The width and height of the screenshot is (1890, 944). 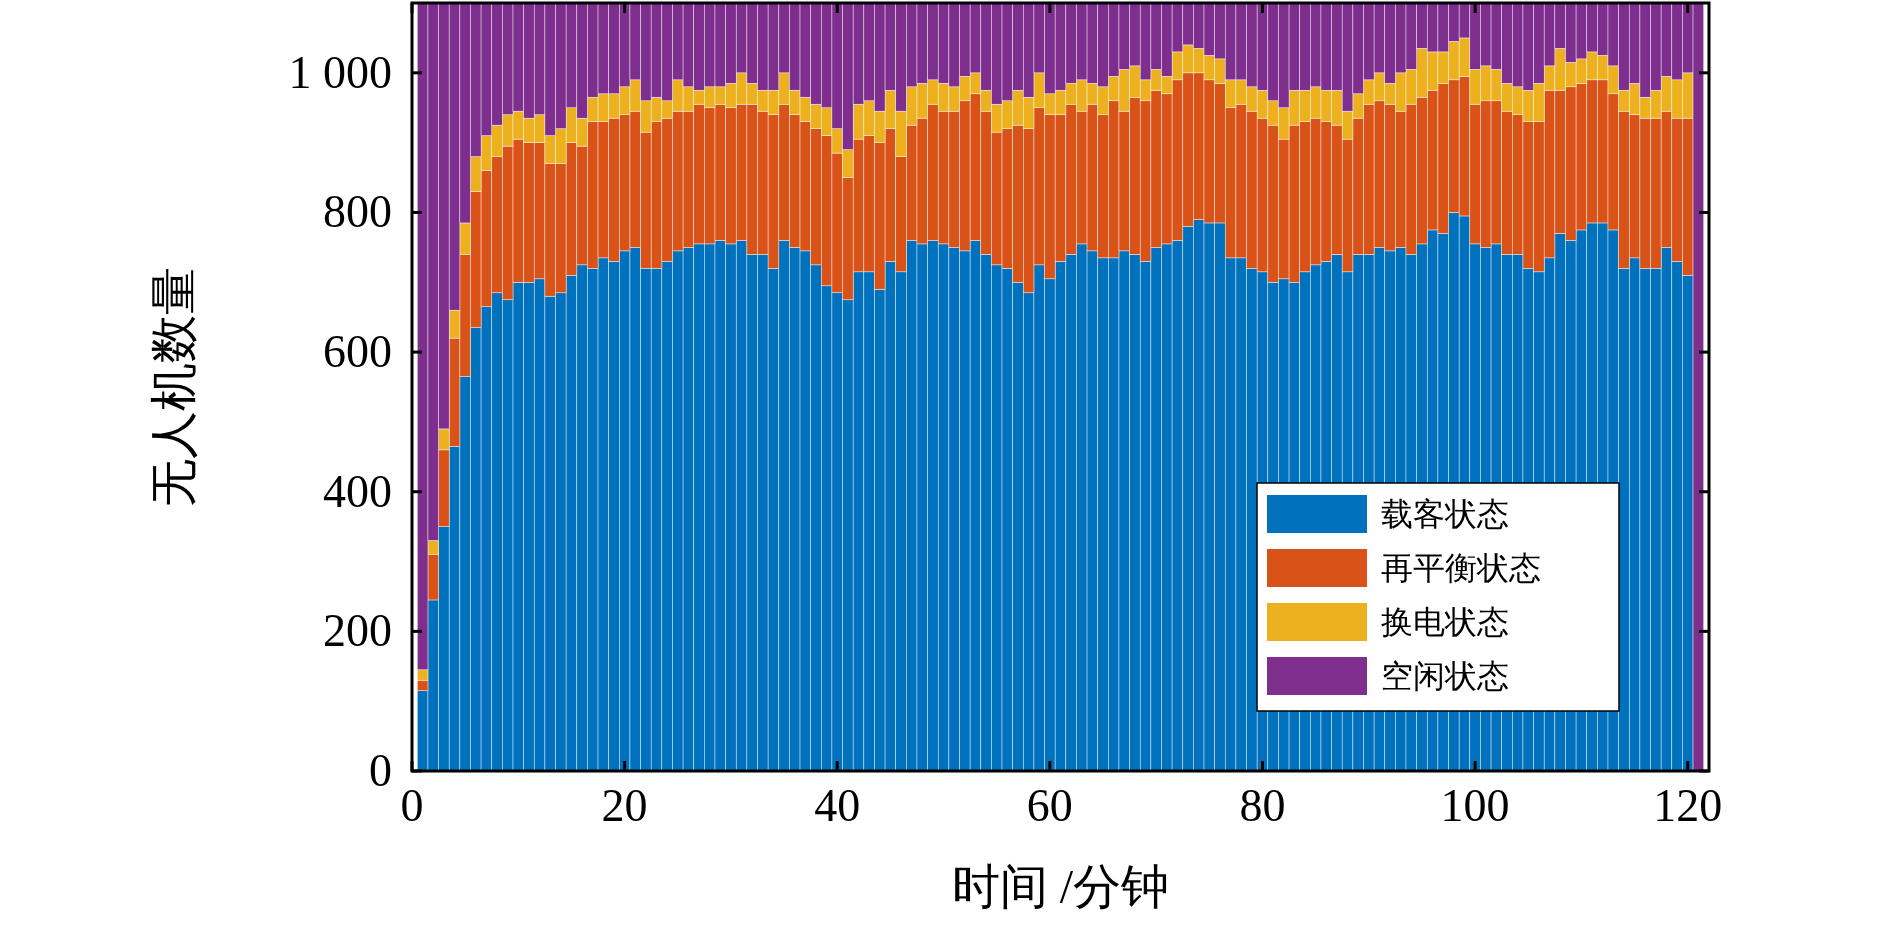 What do you see at coordinates (837, 805) in the screenshot?
I see `x-tick-label: 40` at bounding box center [837, 805].